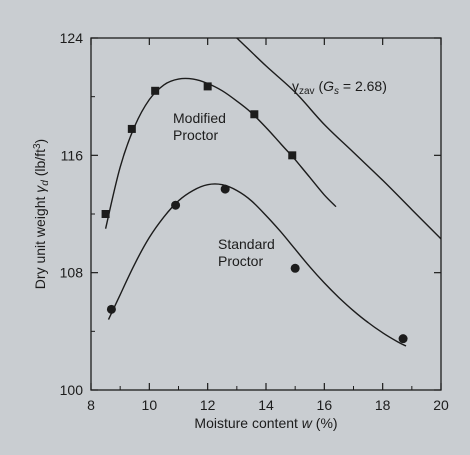 This screenshot has width=470, height=455. I want to click on zav-annotation: γzav (Gs = 2.68), so click(339, 87).